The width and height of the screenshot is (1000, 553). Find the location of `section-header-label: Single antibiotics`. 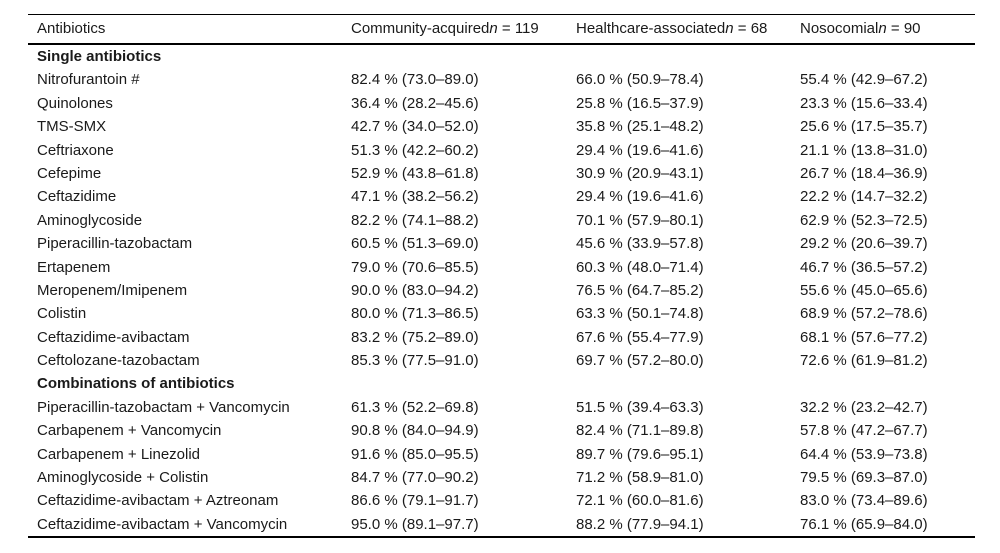

section-header-label: Single antibiotics is located at coordinates (99, 56).